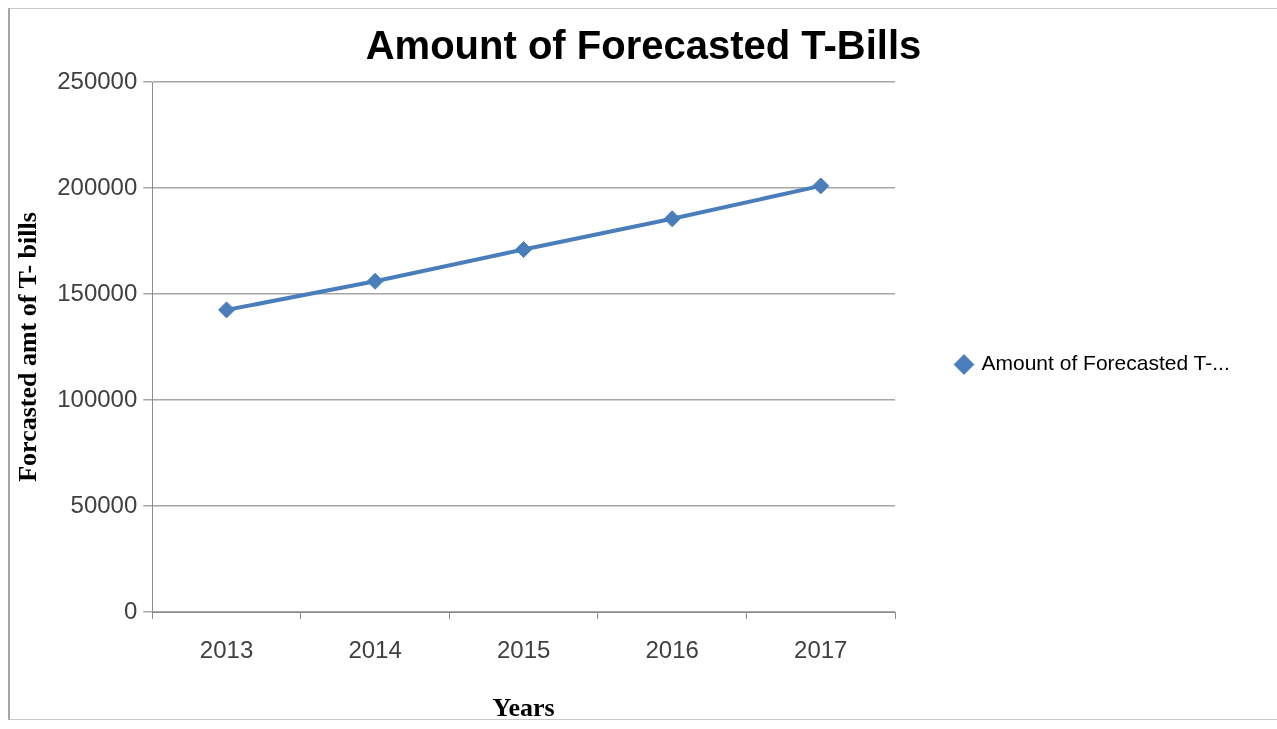  What do you see at coordinates (643, 45) in the screenshot?
I see `chart-title: Amount of Forecasted T-Bills` at bounding box center [643, 45].